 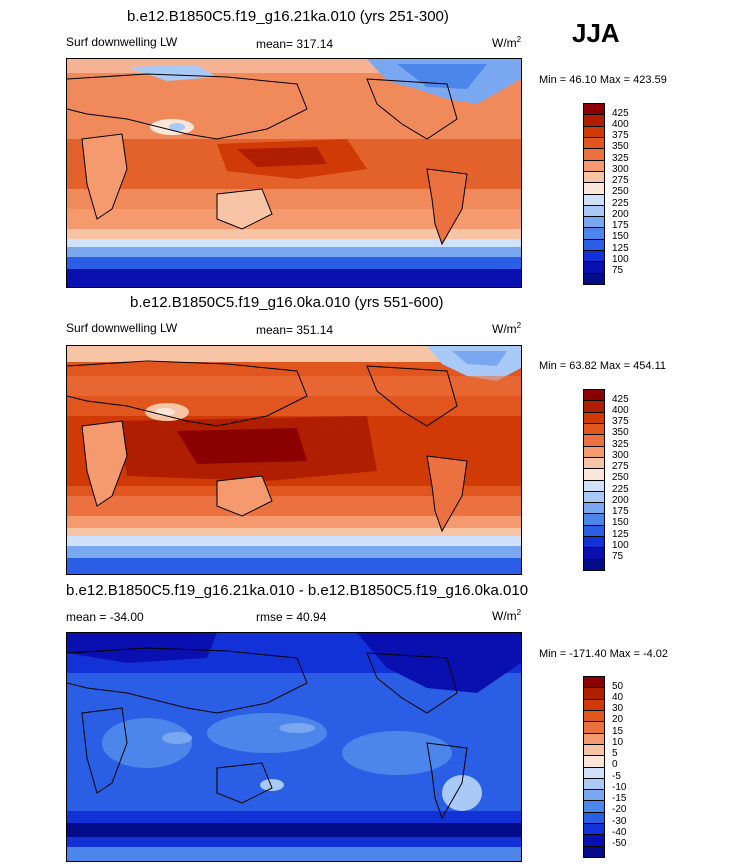 What do you see at coordinates (618, 731) in the screenshot?
I see `colorbar-tick-label: 15` at bounding box center [618, 731].